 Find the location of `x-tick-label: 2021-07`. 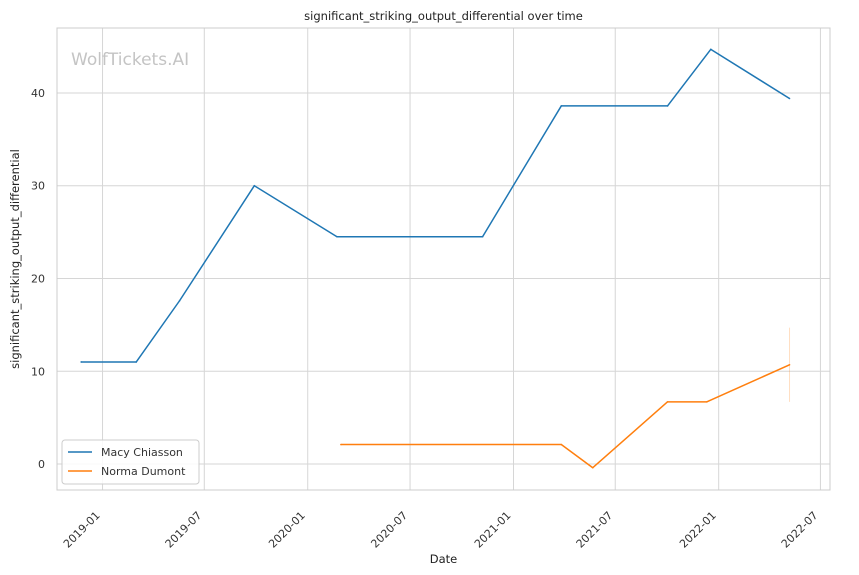

x-tick-label: 2021-07 is located at coordinates (595, 530).